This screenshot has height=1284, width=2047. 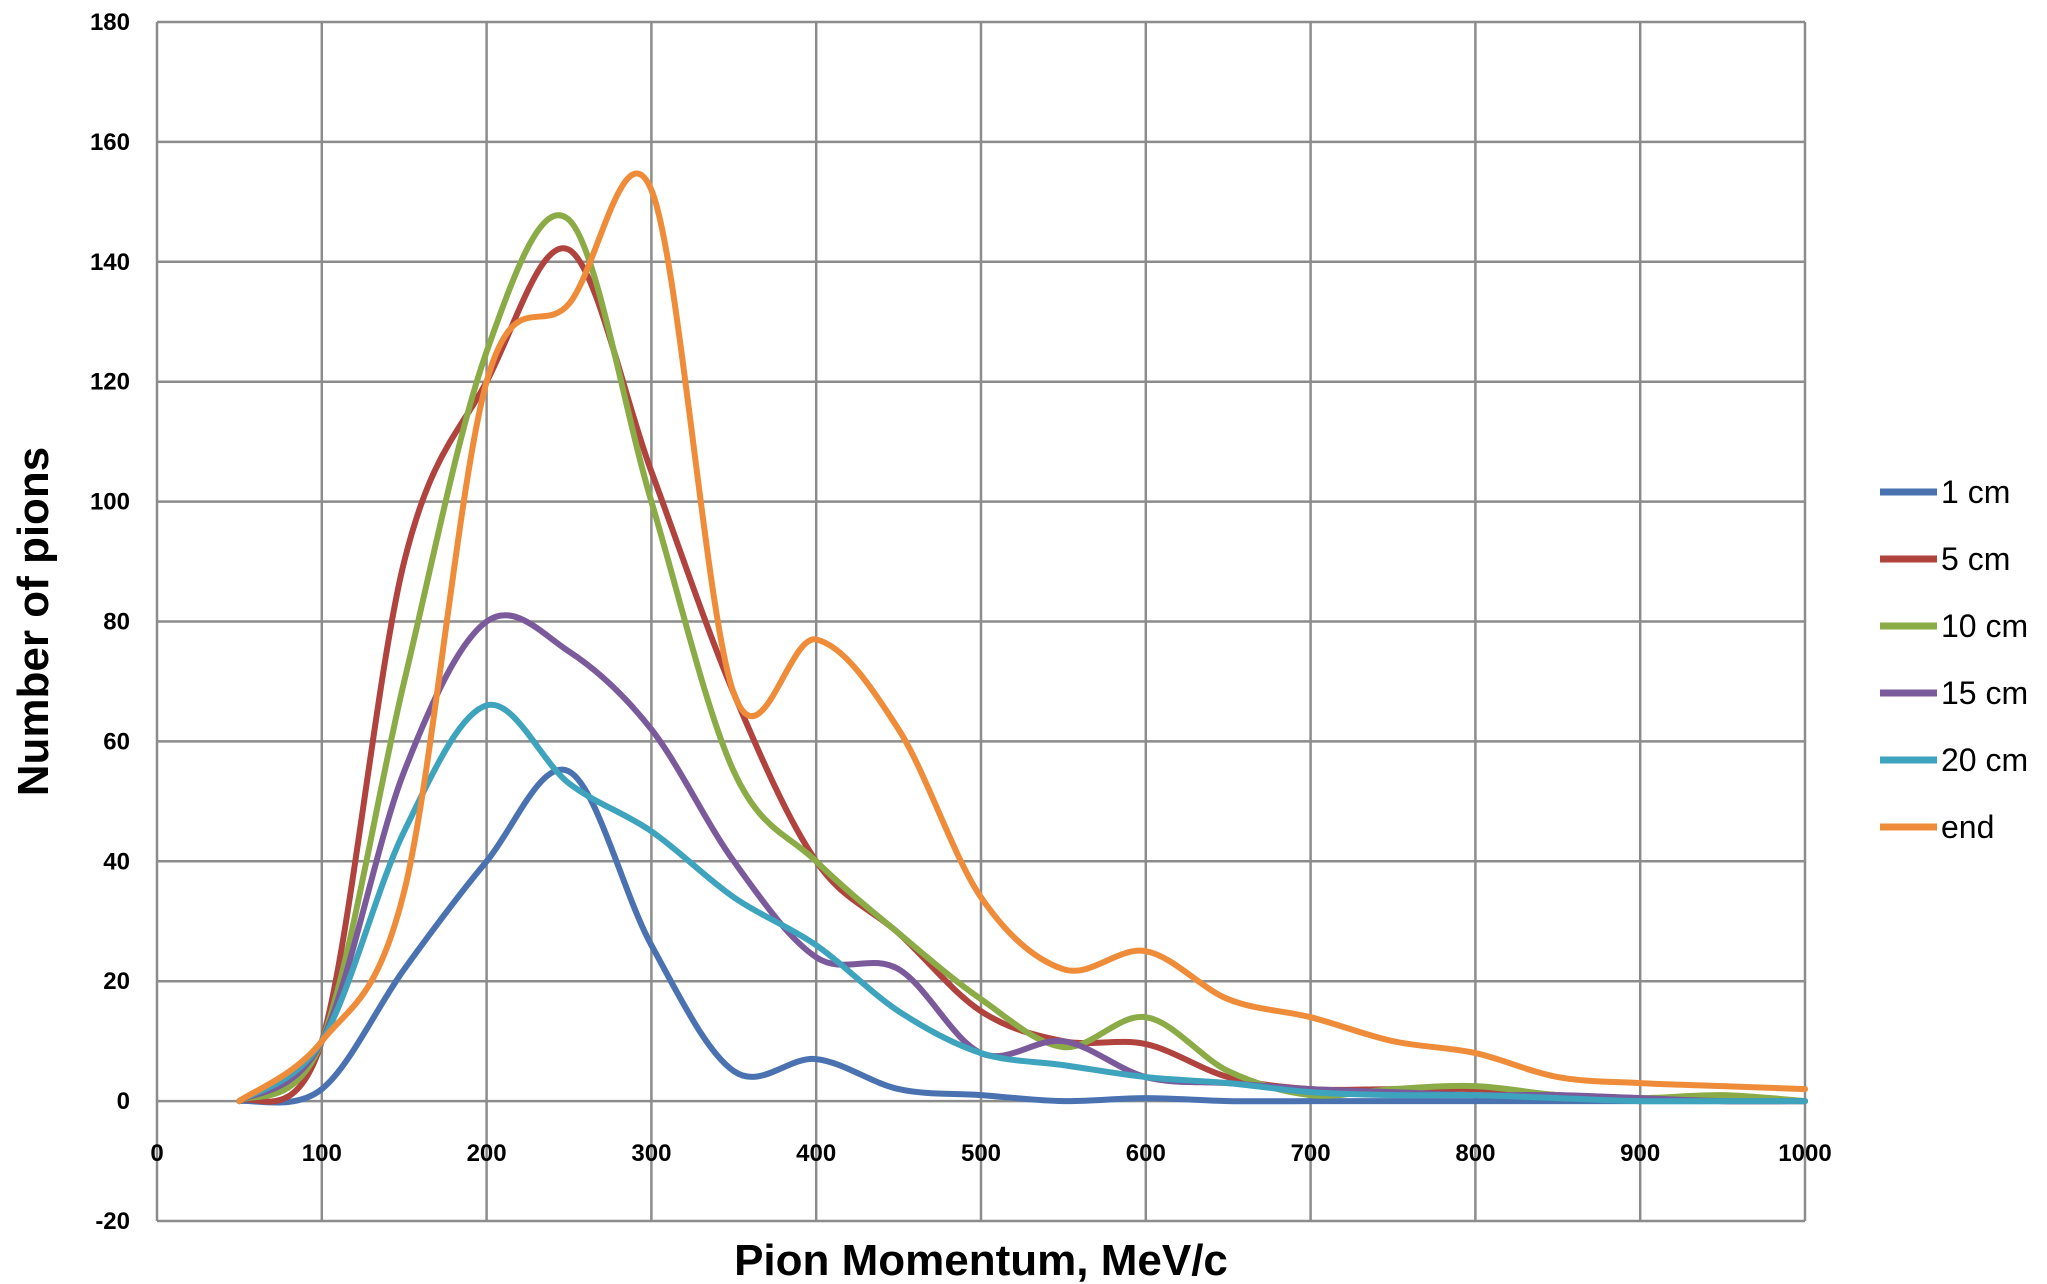 I want to click on x-tick-labels: 0 100 200 300 400 500 600 700 800 900 1000, so click(x=990, y=1153).